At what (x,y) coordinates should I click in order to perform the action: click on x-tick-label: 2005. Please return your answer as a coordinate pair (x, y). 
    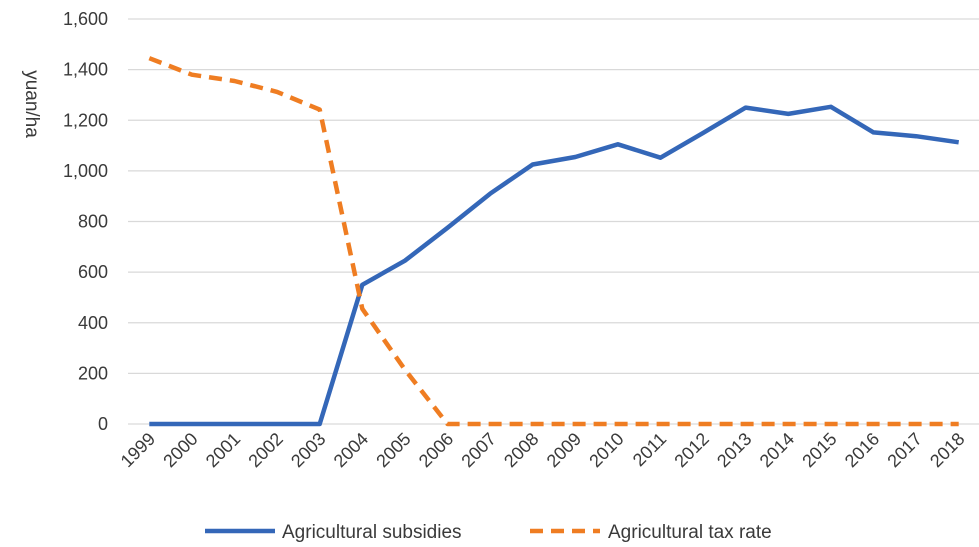
    Looking at the image, I should click on (393, 450).